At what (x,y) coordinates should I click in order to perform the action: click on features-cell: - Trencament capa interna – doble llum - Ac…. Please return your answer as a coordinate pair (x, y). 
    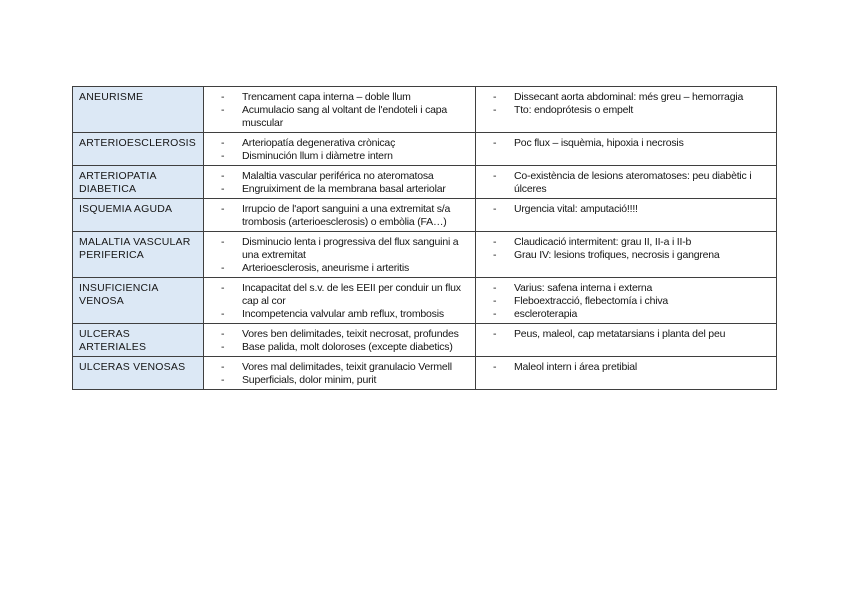
    Looking at the image, I should click on (340, 110).